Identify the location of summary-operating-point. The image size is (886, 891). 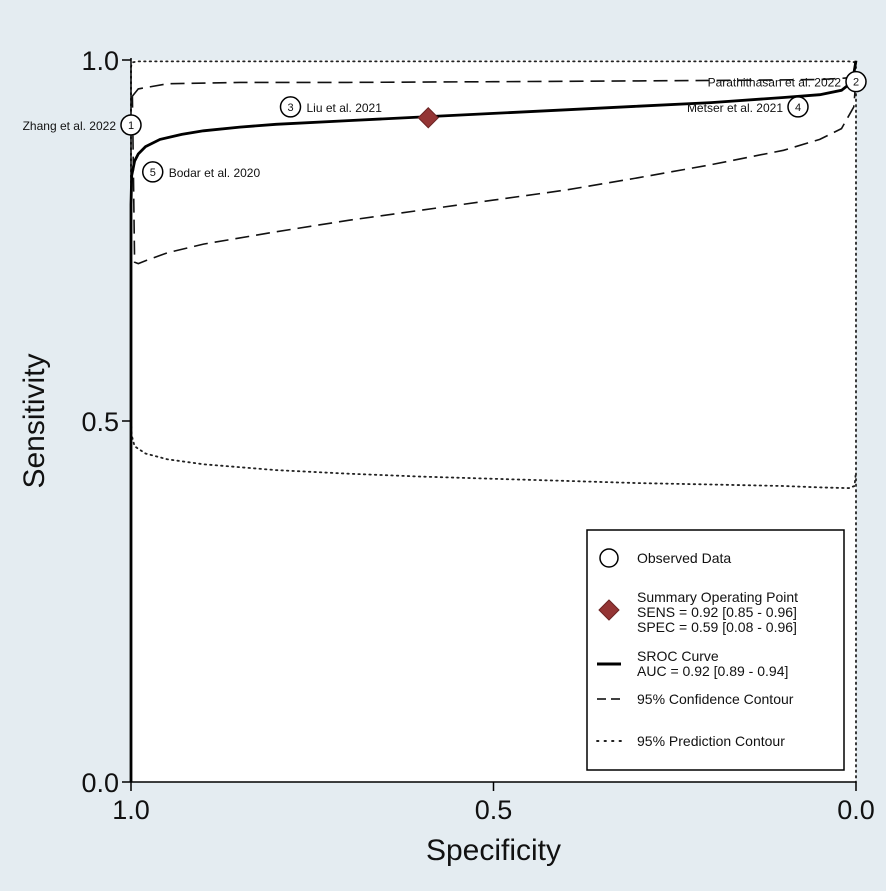
(428, 118).